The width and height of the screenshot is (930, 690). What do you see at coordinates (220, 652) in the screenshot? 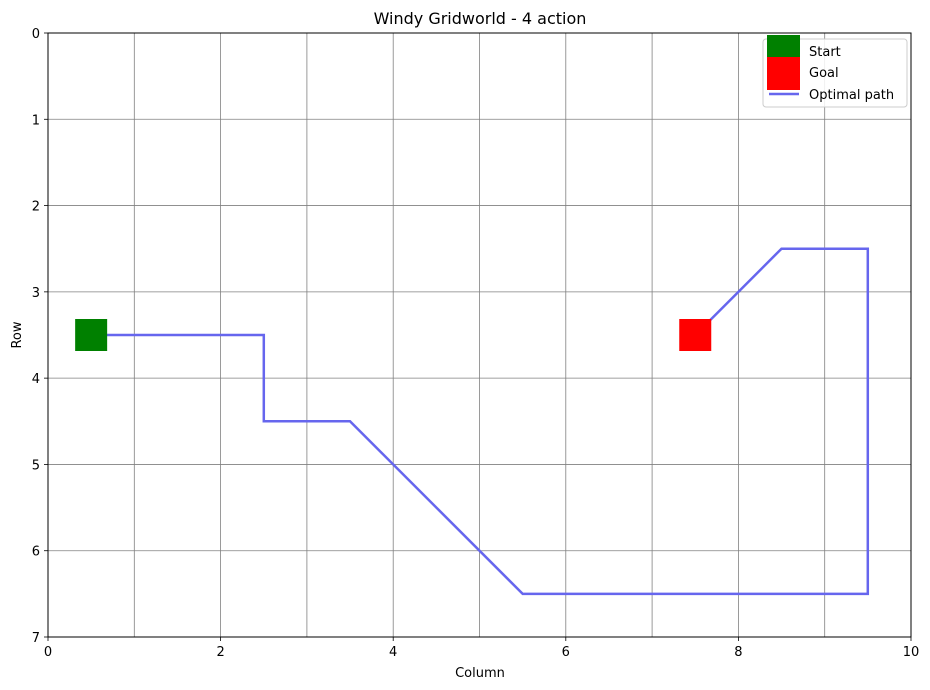
I see `x-tick-label: 2` at bounding box center [220, 652].